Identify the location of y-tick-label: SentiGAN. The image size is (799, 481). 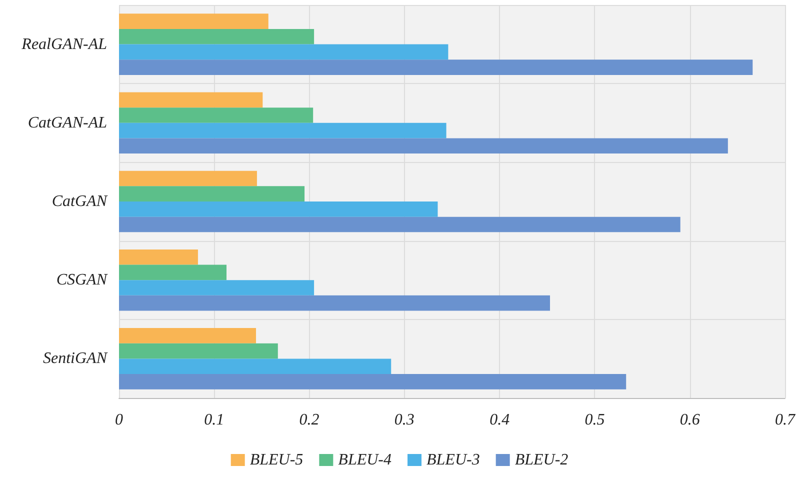
(75, 359).